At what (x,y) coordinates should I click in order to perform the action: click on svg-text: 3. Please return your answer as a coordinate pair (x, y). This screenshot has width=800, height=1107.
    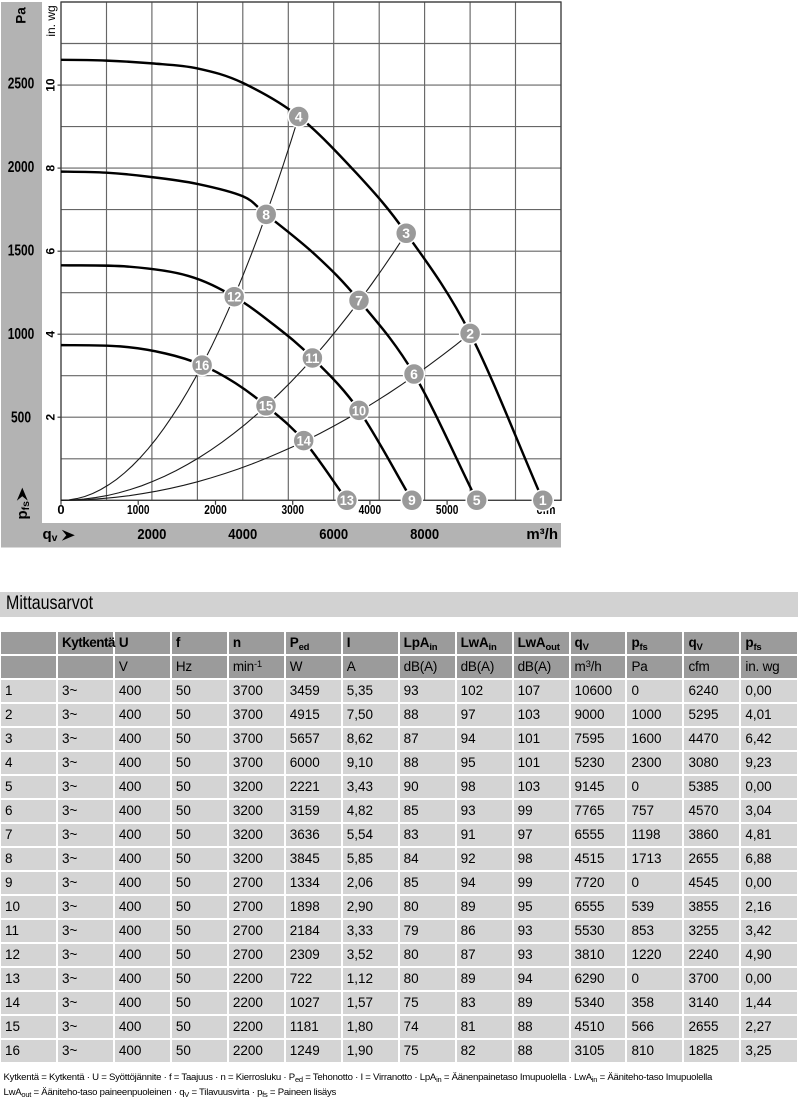
    Looking at the image, I should click on (406, 233).